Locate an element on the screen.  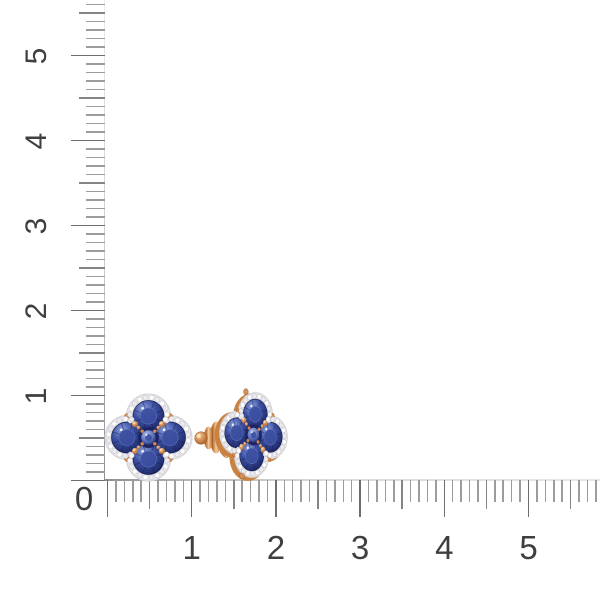
h-ruler-label-4: 4 is located at coordinates (444, 547).